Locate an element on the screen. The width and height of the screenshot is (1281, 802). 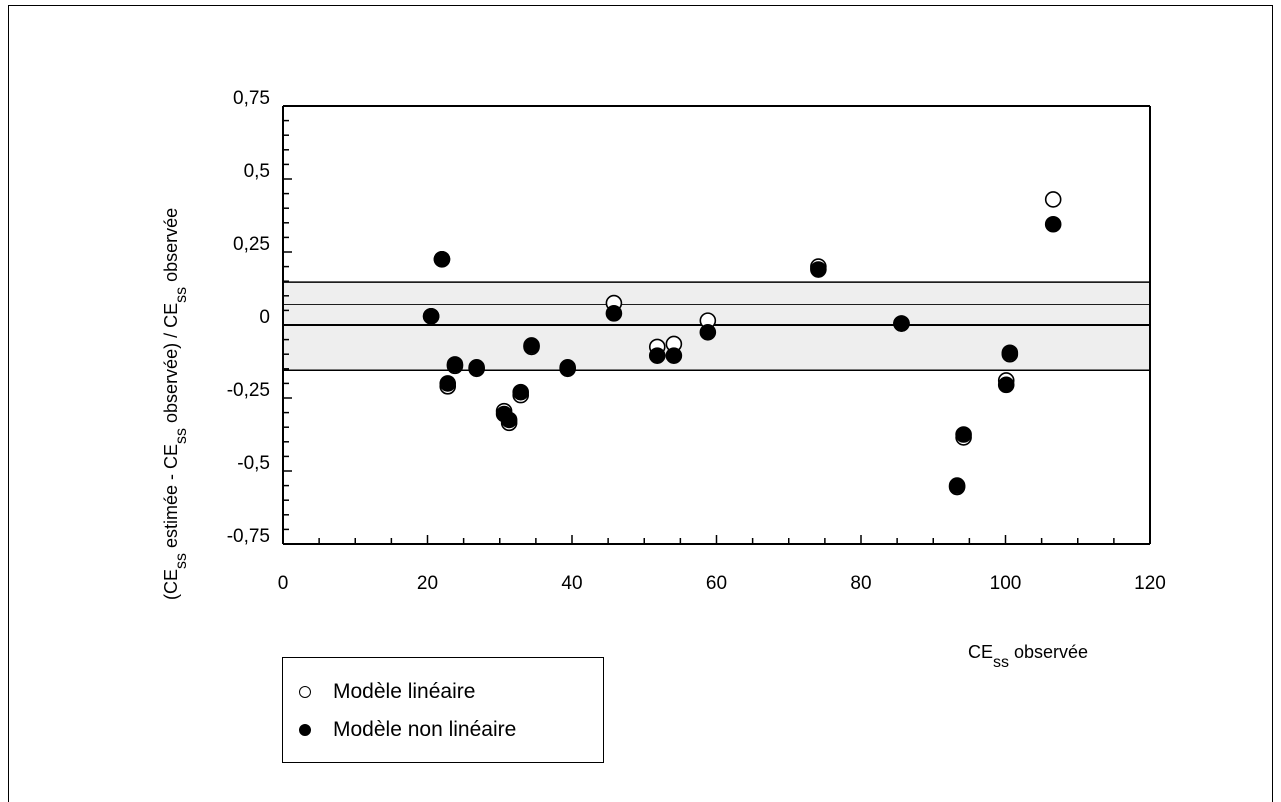
band-fill is located at coordinates (716, 326).